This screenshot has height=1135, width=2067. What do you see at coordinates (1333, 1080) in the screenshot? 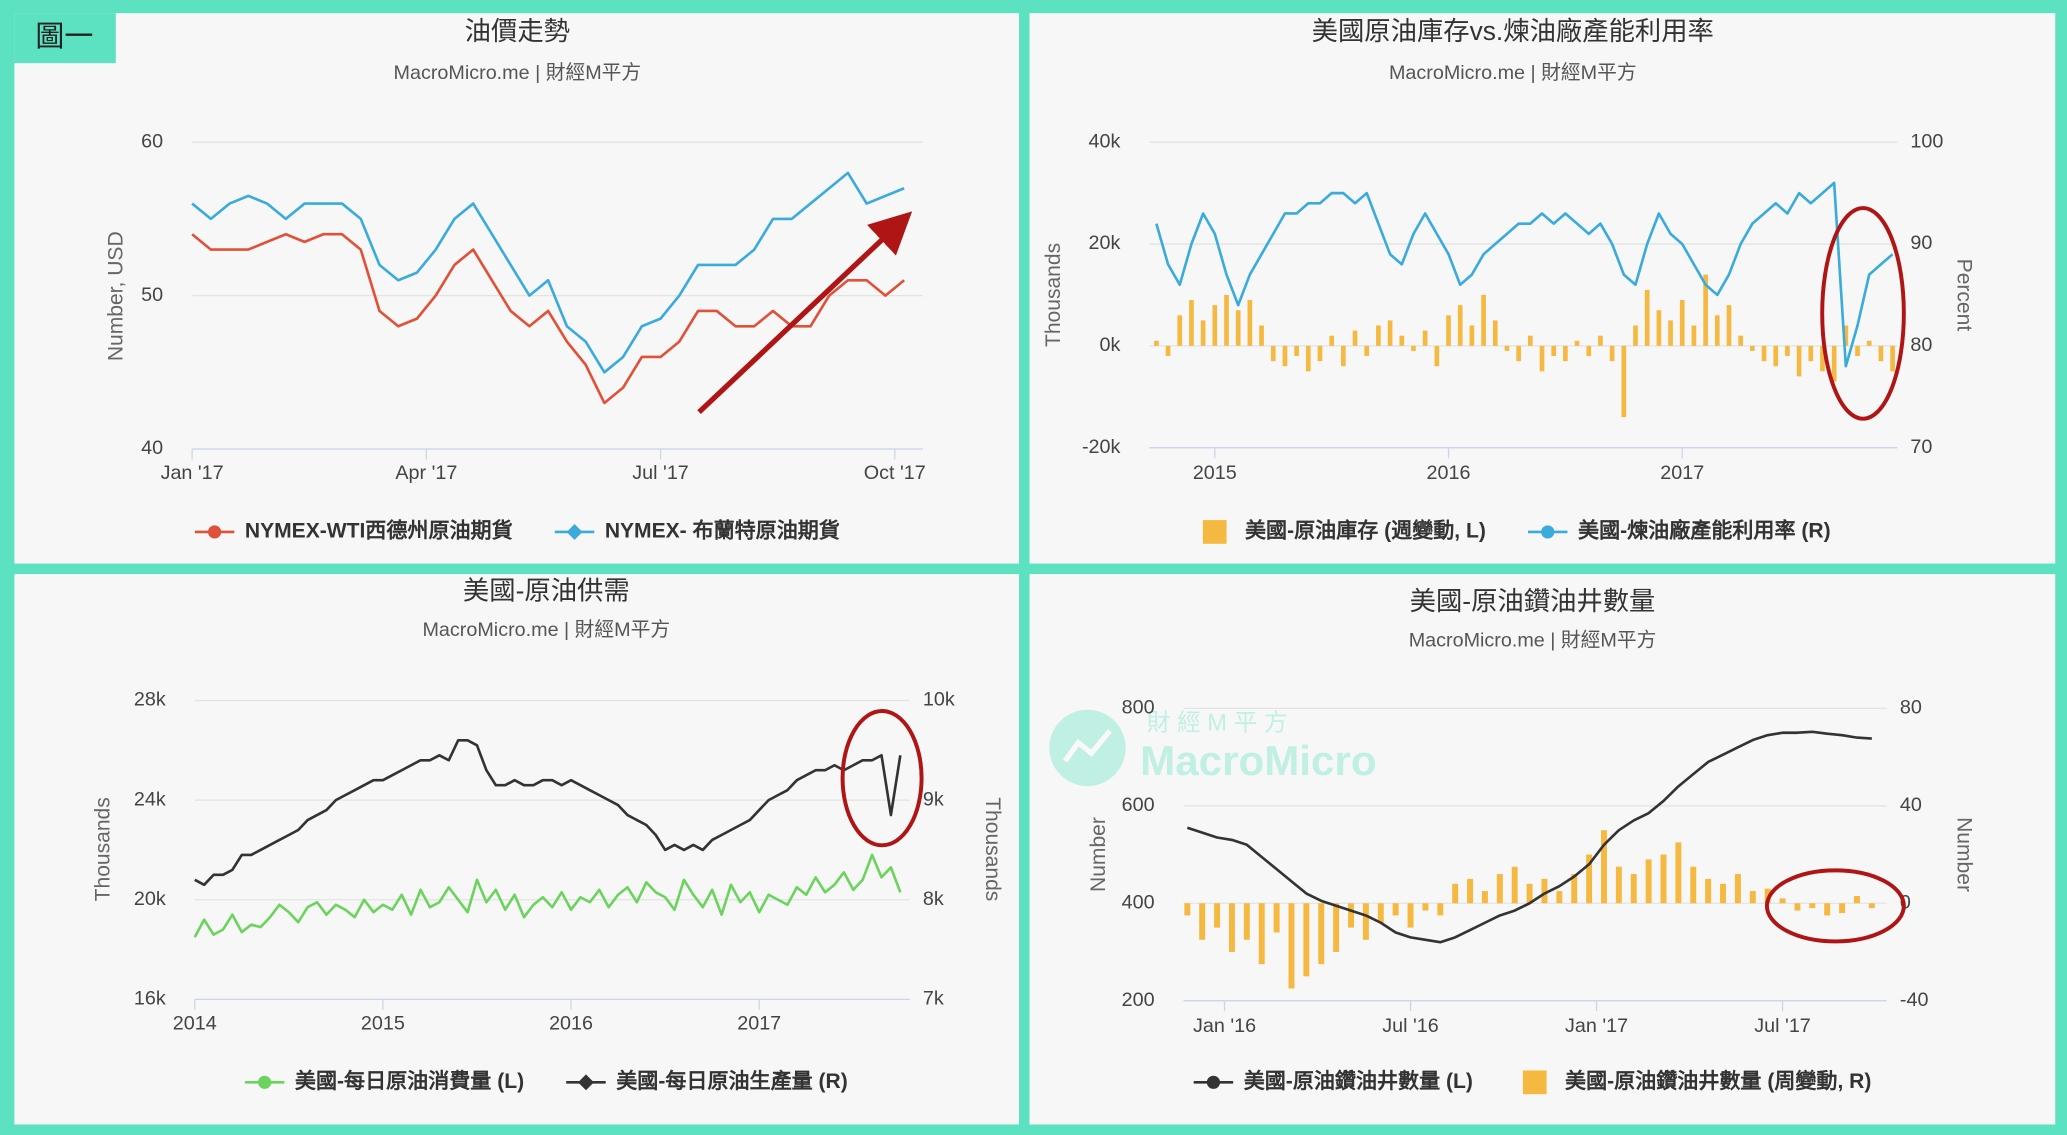
I see `legend-item: 美國-原油鑽油井數量 (L)` at bounding box center [1333, 1080].